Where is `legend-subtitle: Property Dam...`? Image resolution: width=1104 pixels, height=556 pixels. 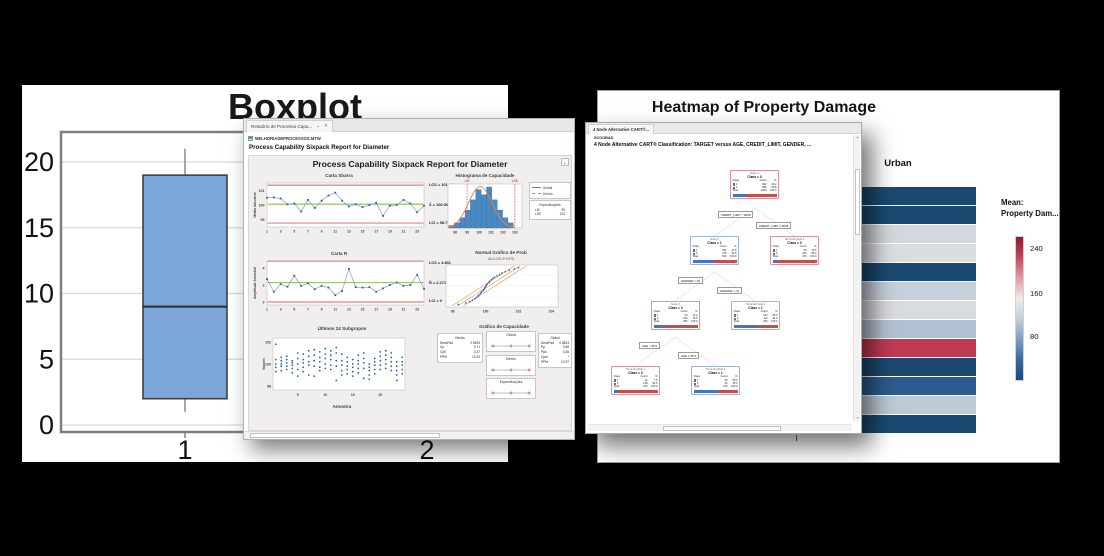 legend-subtitle: Property Dam... is located at coordinates (1030, 213).